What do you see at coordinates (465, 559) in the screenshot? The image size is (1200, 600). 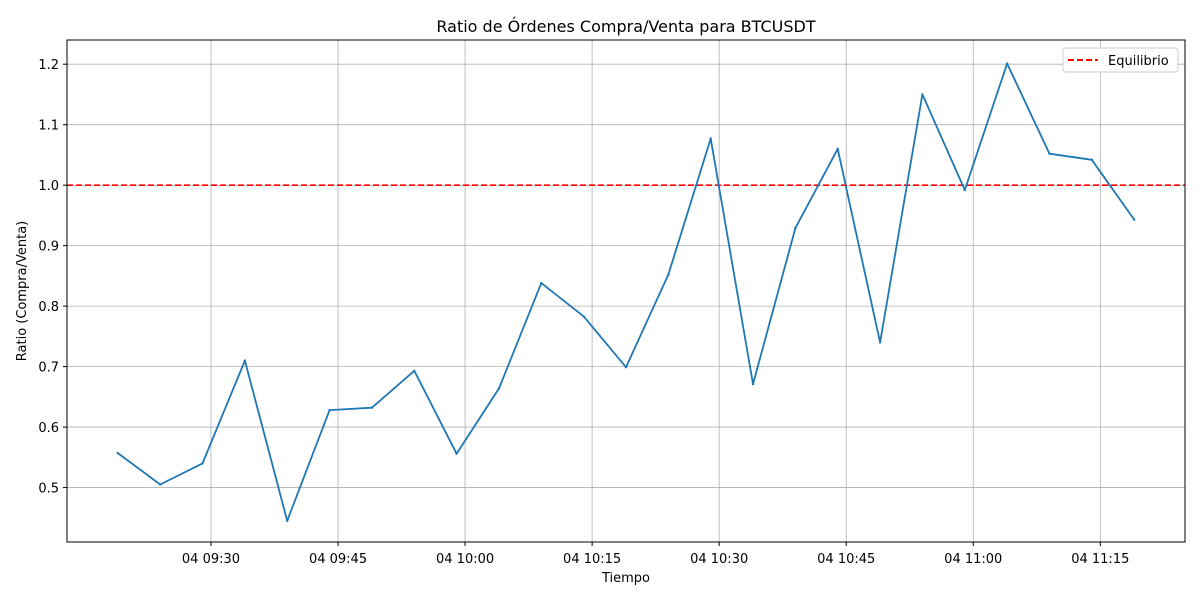 I see `x-tick-label: 04 10:00` at bounding box center [465, 559].